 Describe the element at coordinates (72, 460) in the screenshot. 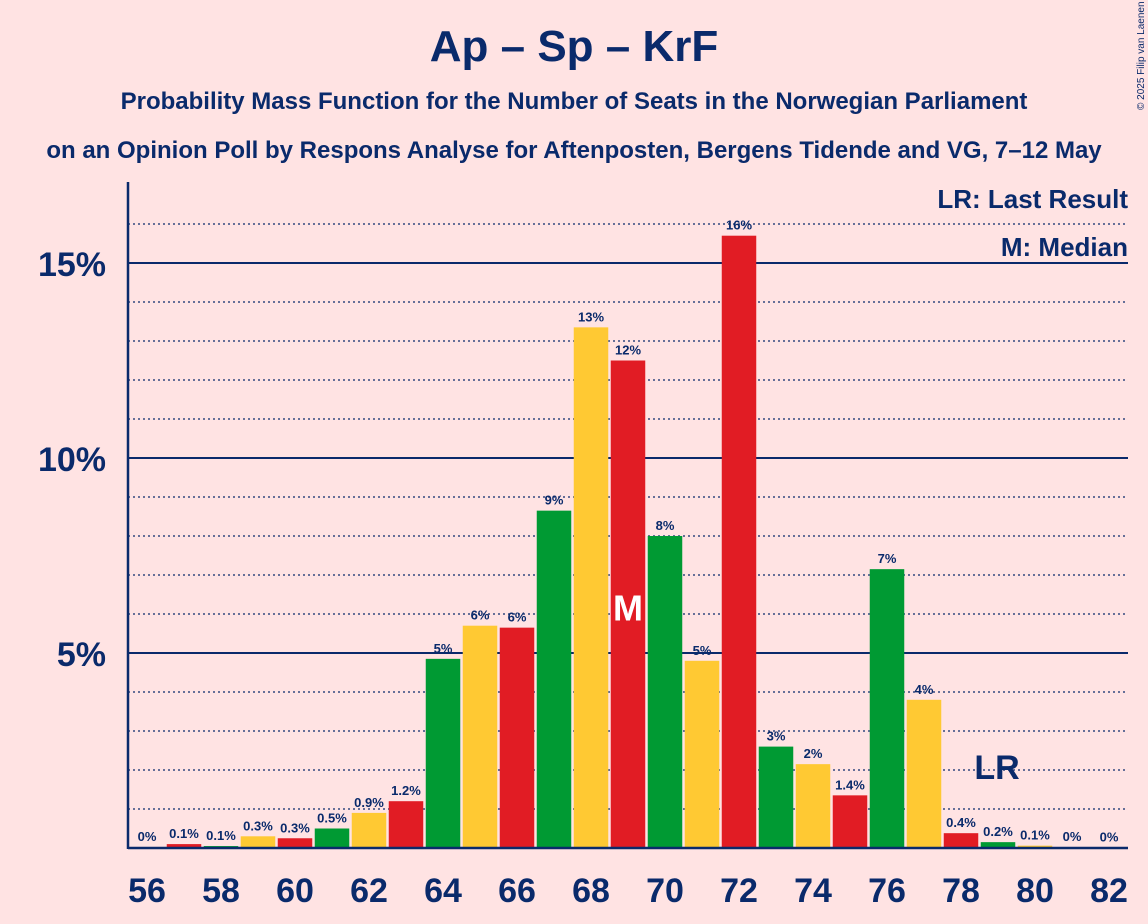

I see `y-tick-label: 10%` at that location.